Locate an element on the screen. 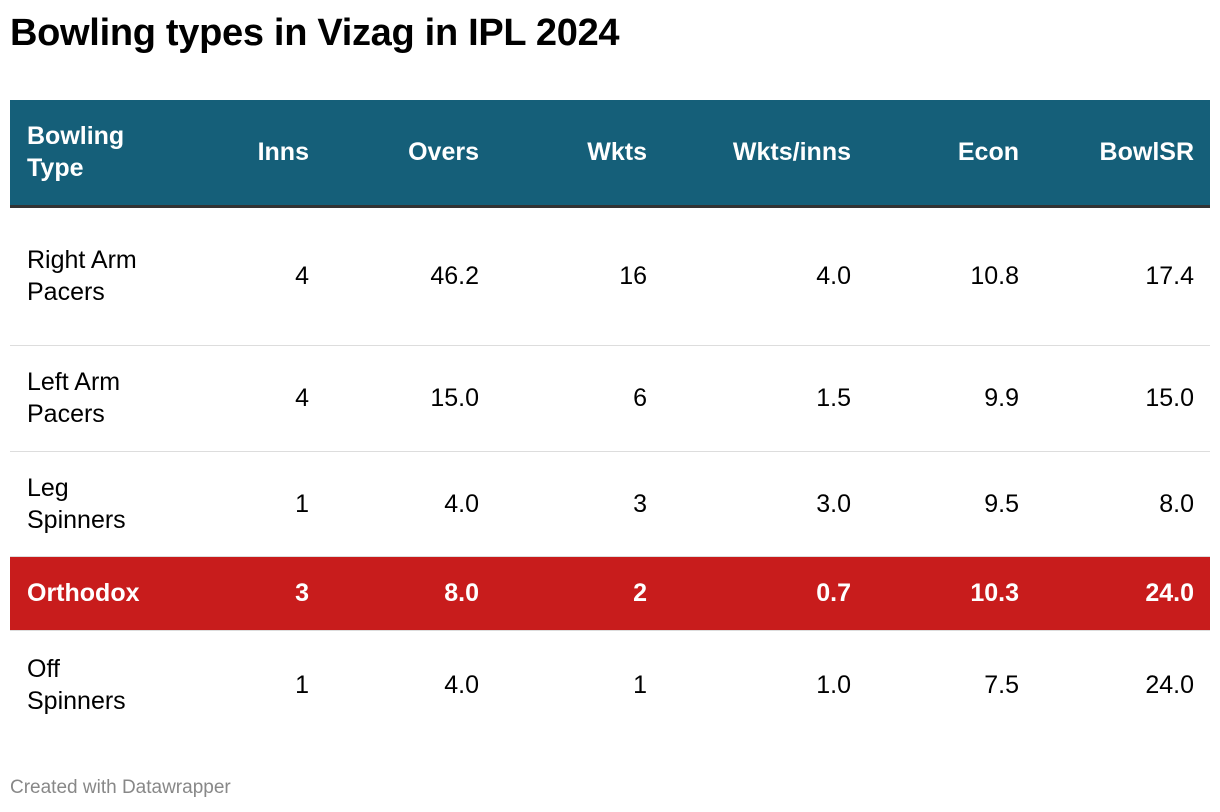 This screenshot has width=1220, height=812. column-header-label: Inns is located at coordinates (283, 152).